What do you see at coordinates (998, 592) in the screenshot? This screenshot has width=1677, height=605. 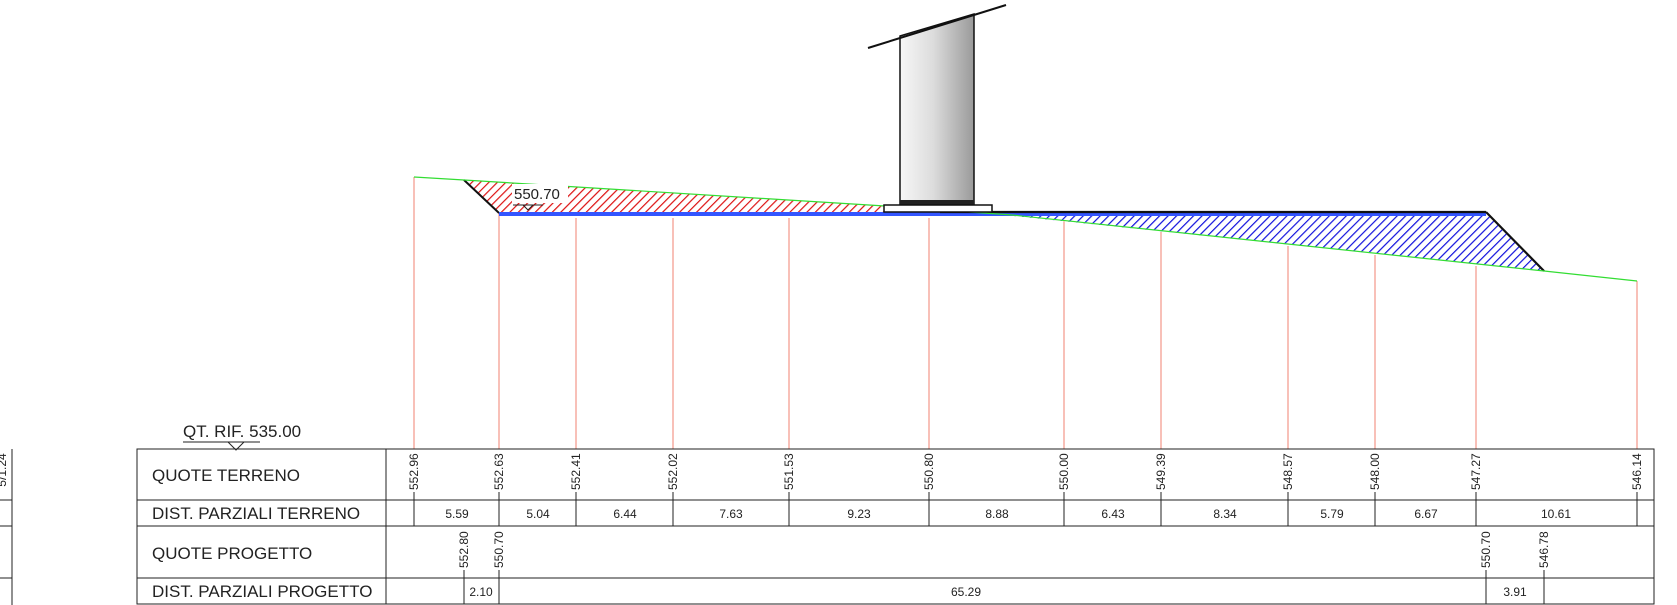 I see `project-distances: 2.10 65.29 3.91` at bounding box center [998, 592].